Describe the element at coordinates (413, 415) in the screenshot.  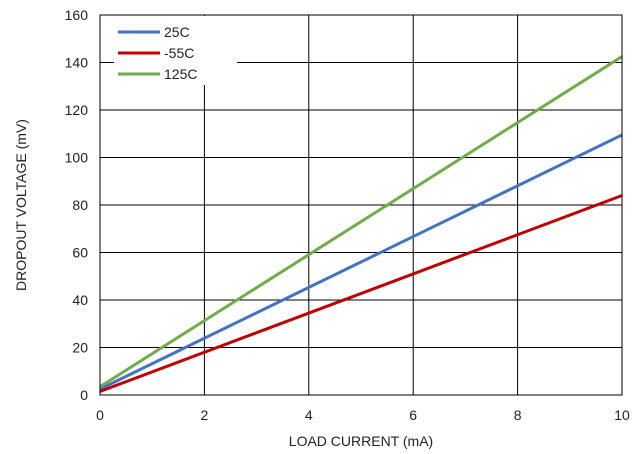
I see `x-tick-label: 6` at that location.